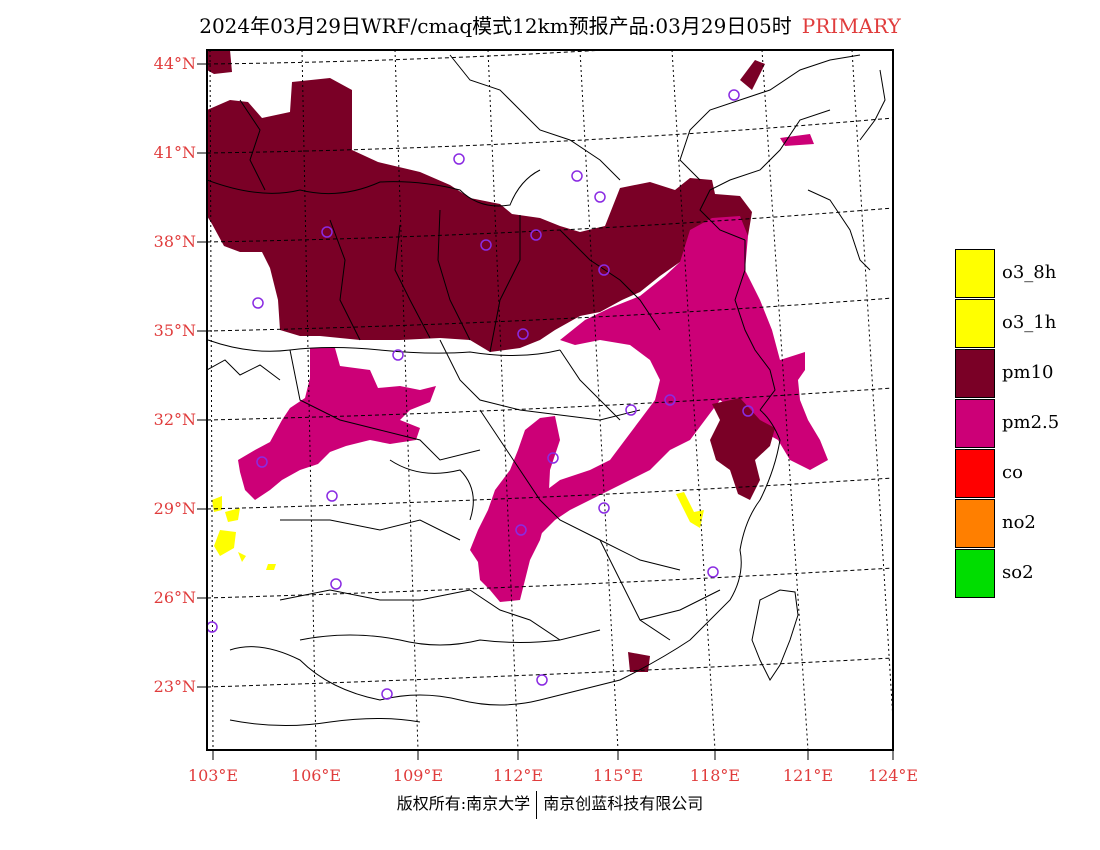  I want to click on lon-label-118: 118°E, so click(715, 775).